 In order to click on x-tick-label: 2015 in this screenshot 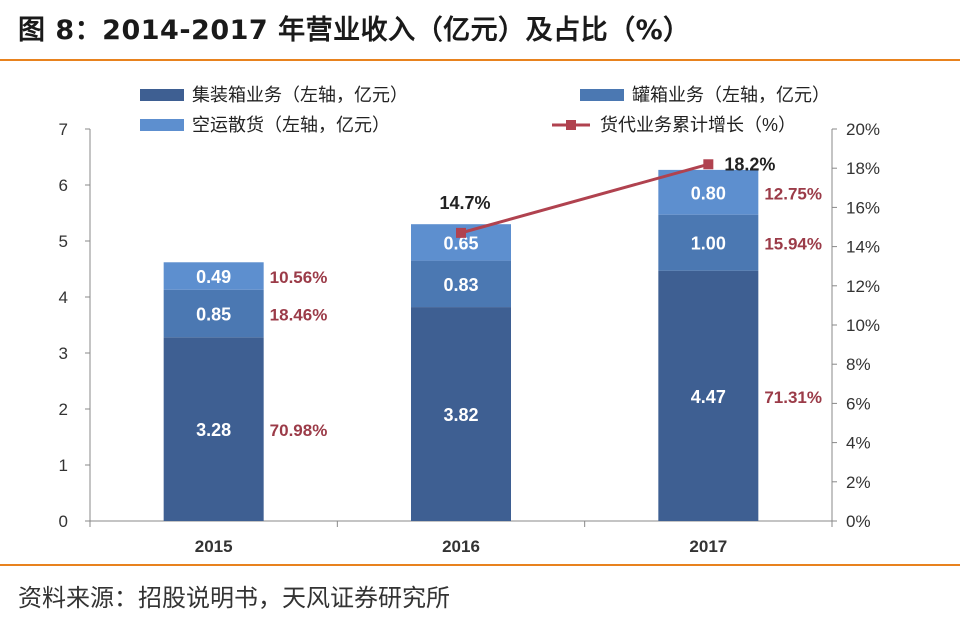, I will do `click(214, 546)`.